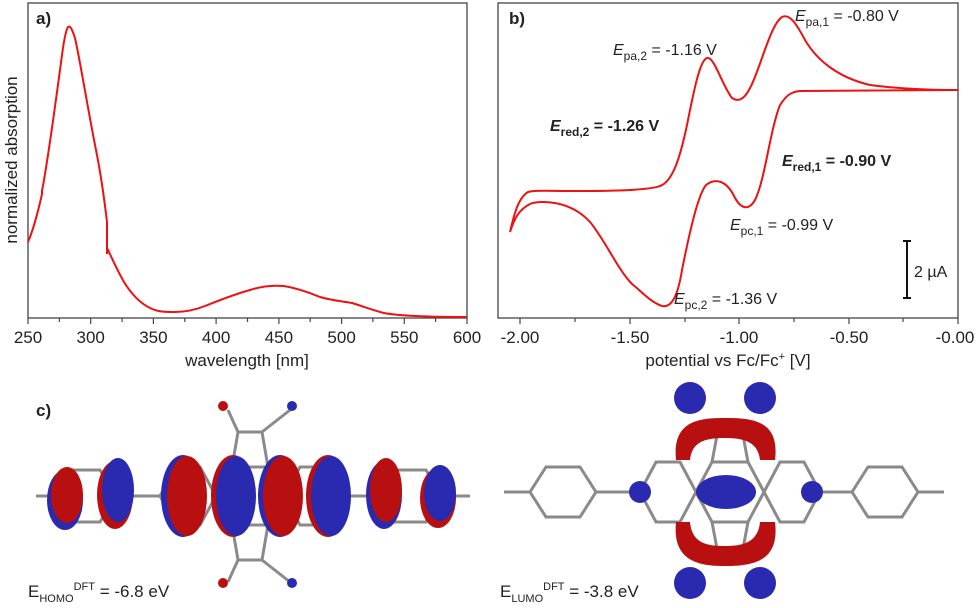 This screenshot has width=980, height=608. Describe the element at coordinates (782, 227) in the screenshot. I see `annotation-epc1: Epc,1 = -0.99 V` at that location.